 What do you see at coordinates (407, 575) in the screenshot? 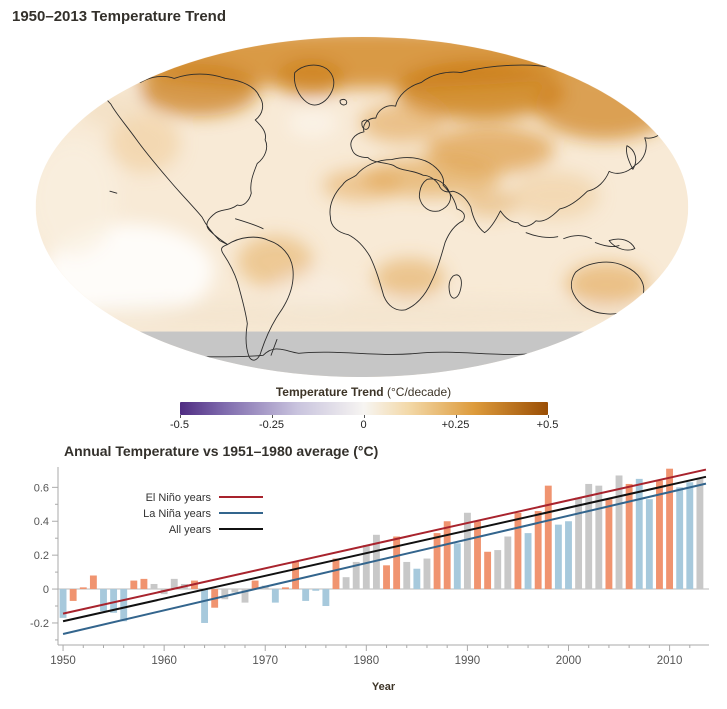
I see `bar-1984` at bounding box center [407, 575].